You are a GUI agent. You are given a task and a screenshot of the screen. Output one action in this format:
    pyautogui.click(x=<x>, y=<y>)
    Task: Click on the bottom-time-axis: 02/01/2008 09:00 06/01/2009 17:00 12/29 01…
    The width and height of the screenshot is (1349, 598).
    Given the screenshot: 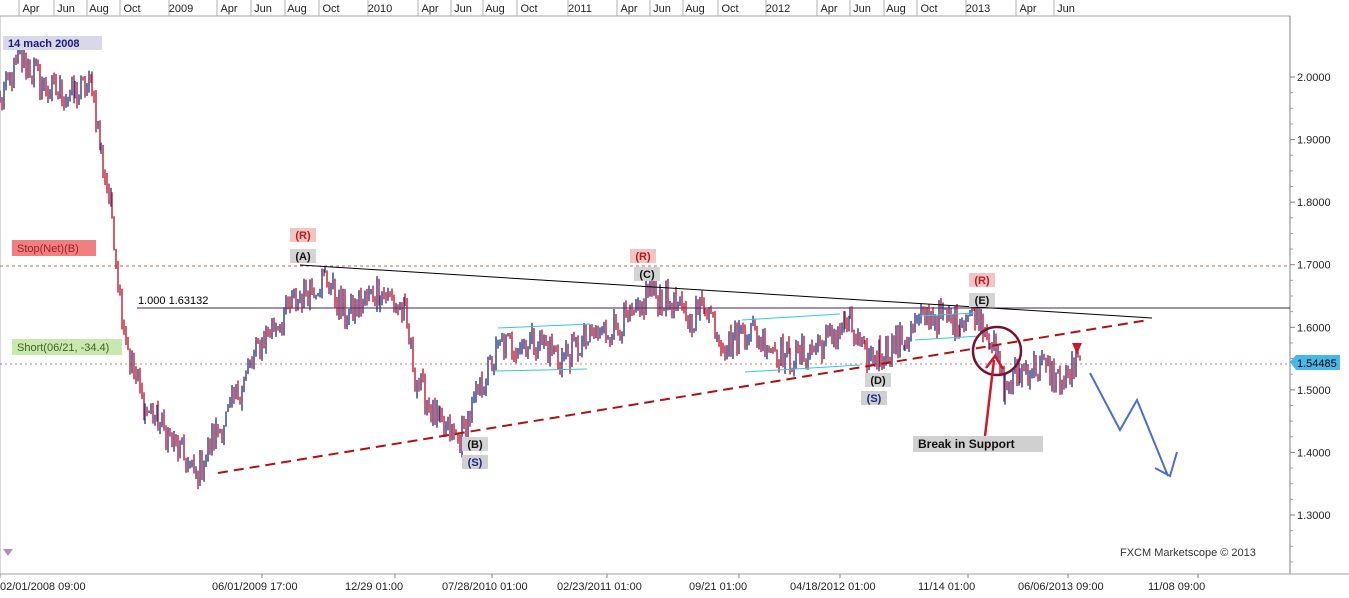 What is the action you would take?
    pyautogui.click(x=602, y=583)
    